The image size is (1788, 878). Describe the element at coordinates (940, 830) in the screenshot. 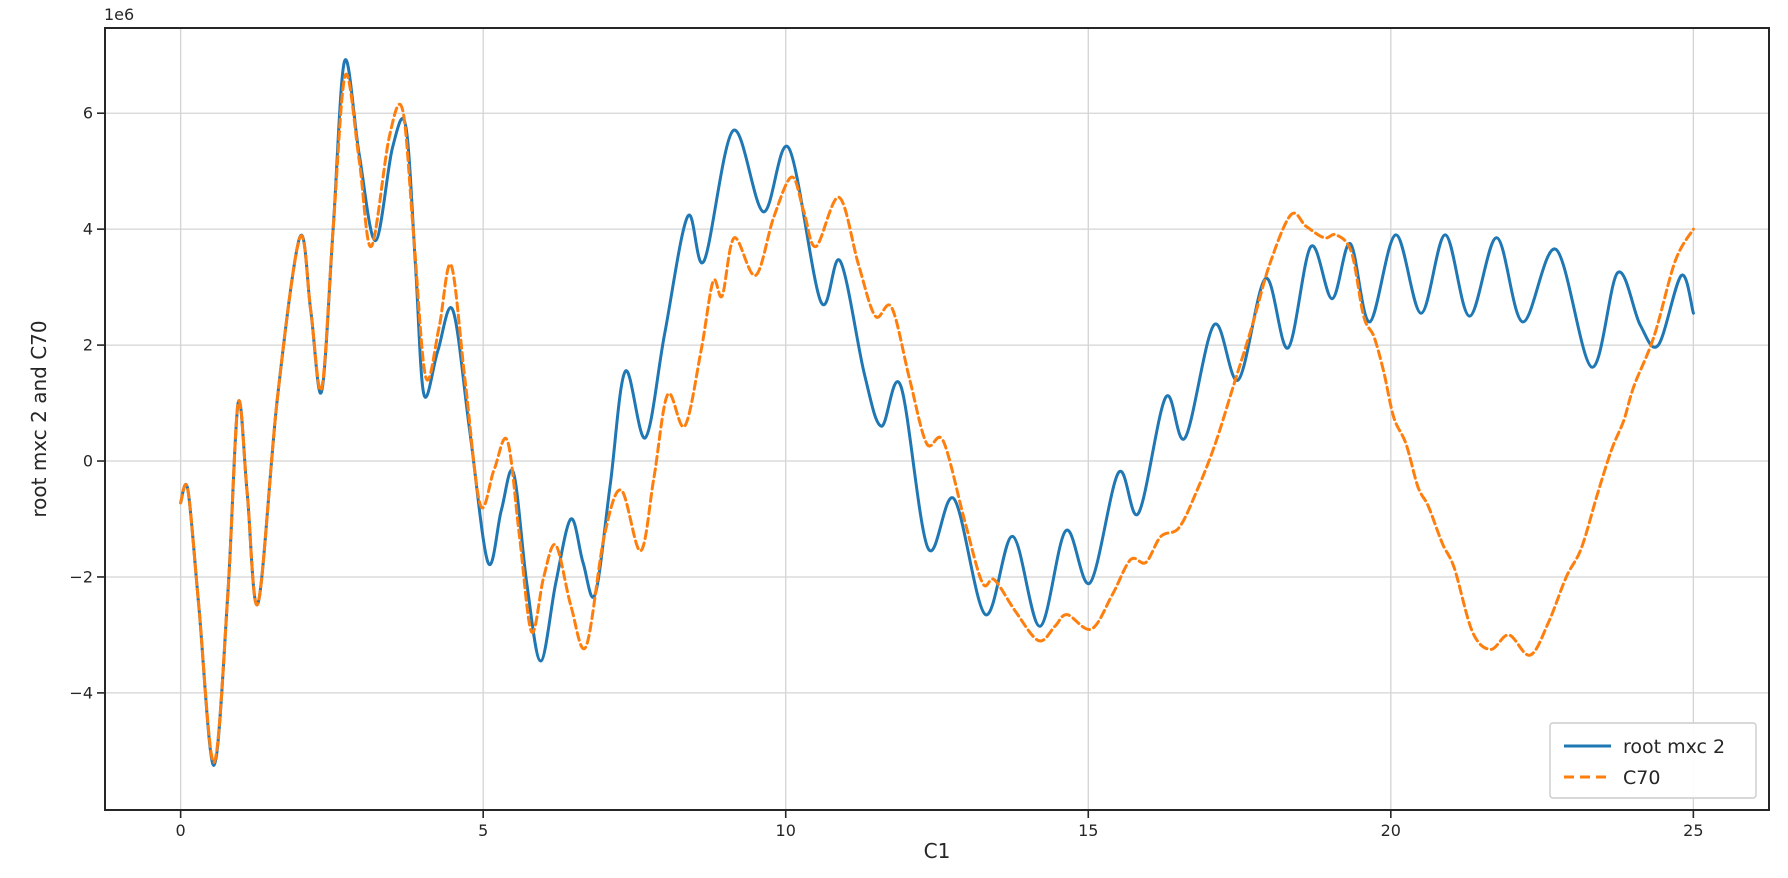

I see `x-tick-labels: 0 5 10 15 20 25` at that location.